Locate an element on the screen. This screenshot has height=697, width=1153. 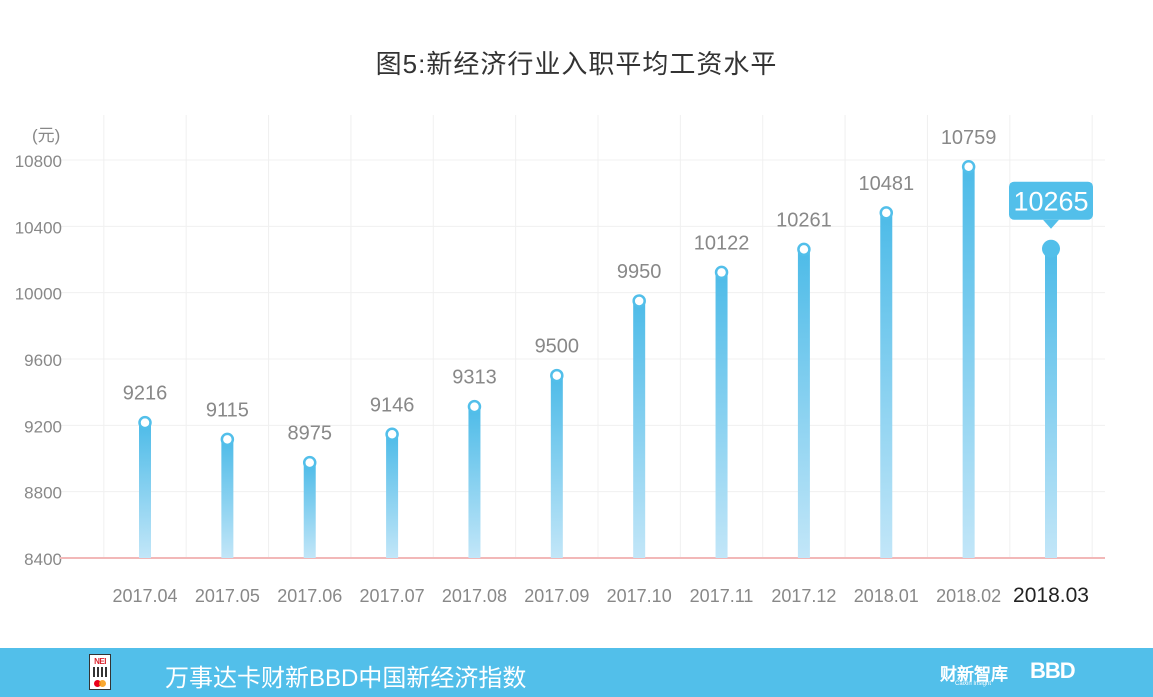
x-tick-label: 2018.03 is located at coordinates (1051, 595).